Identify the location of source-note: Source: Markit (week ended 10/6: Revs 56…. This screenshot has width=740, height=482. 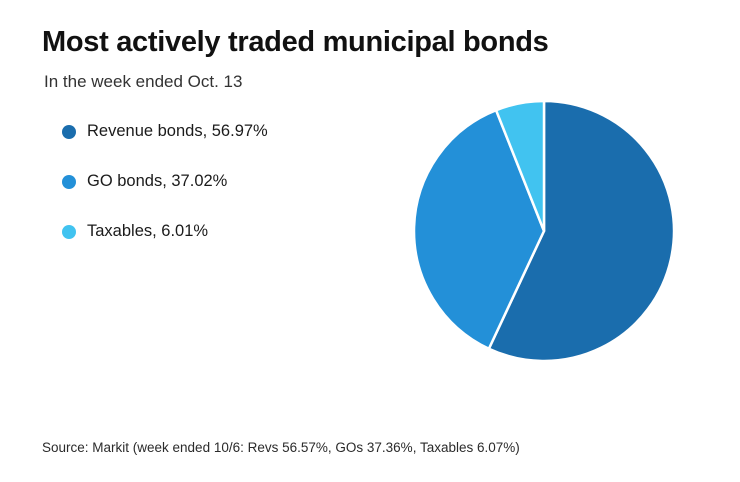
(281, 447).